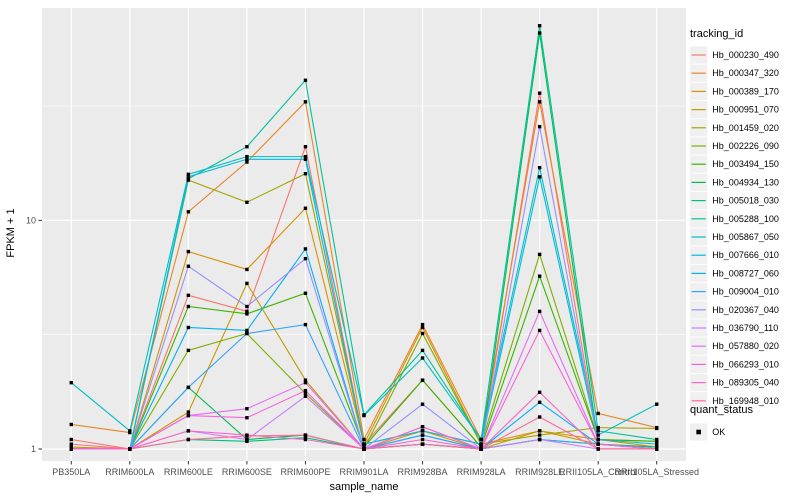 The width and height of the screenshot is (800, 500). I want to click on x-tick-label: RRIM928LA, so click(481, 472).